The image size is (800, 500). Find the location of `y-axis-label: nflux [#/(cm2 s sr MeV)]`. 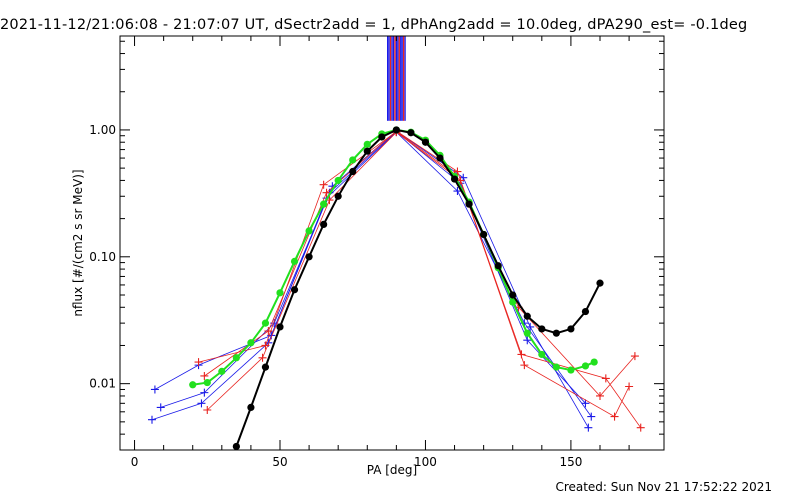

y-axis-label: nflux [#/(cm2 s sr MeV)] is located at coordinates (78, 242).